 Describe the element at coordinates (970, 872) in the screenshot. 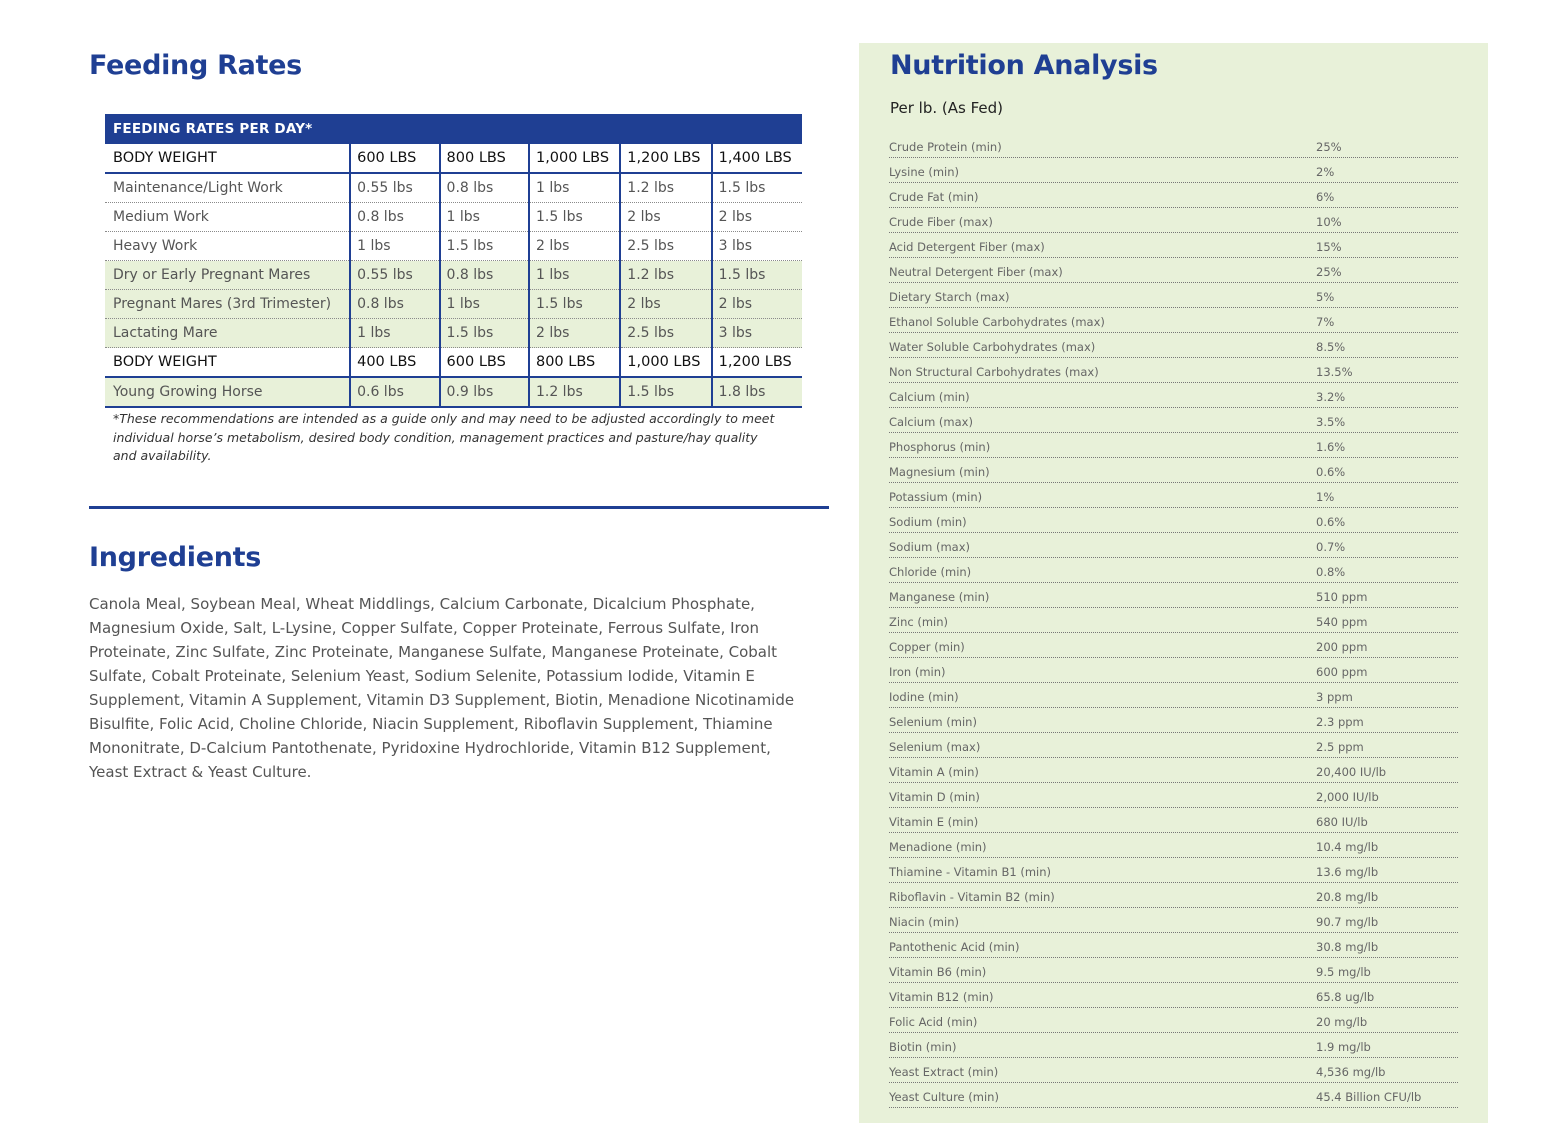

I see `nutrient-name: Thiamine - Vitamin B1 (min)` at that location.